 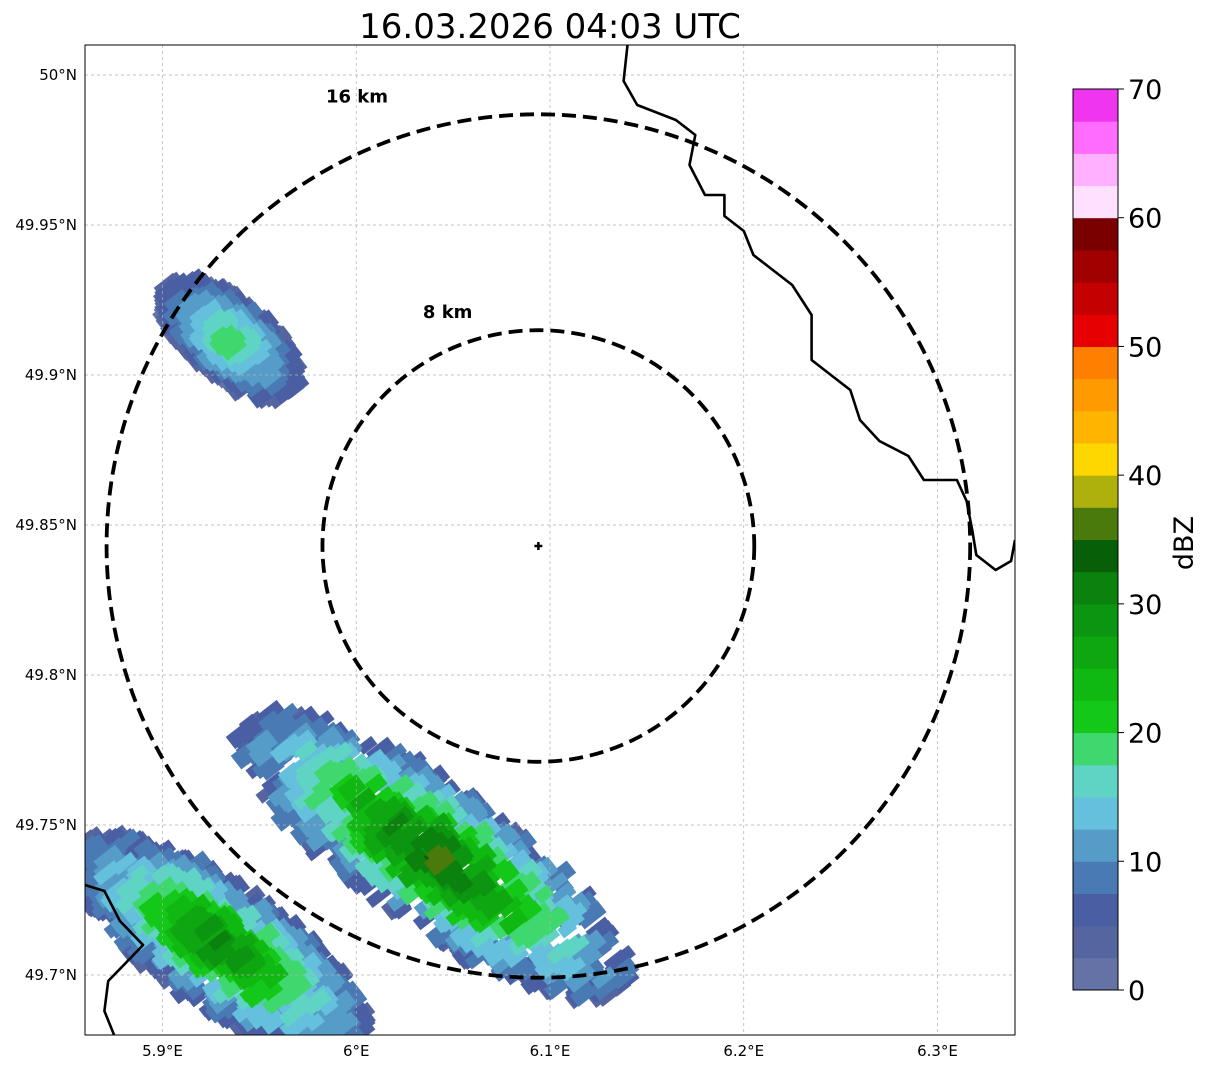 I want to click on x-tick-label: 6.1°E, so click(x=550, y=1051).